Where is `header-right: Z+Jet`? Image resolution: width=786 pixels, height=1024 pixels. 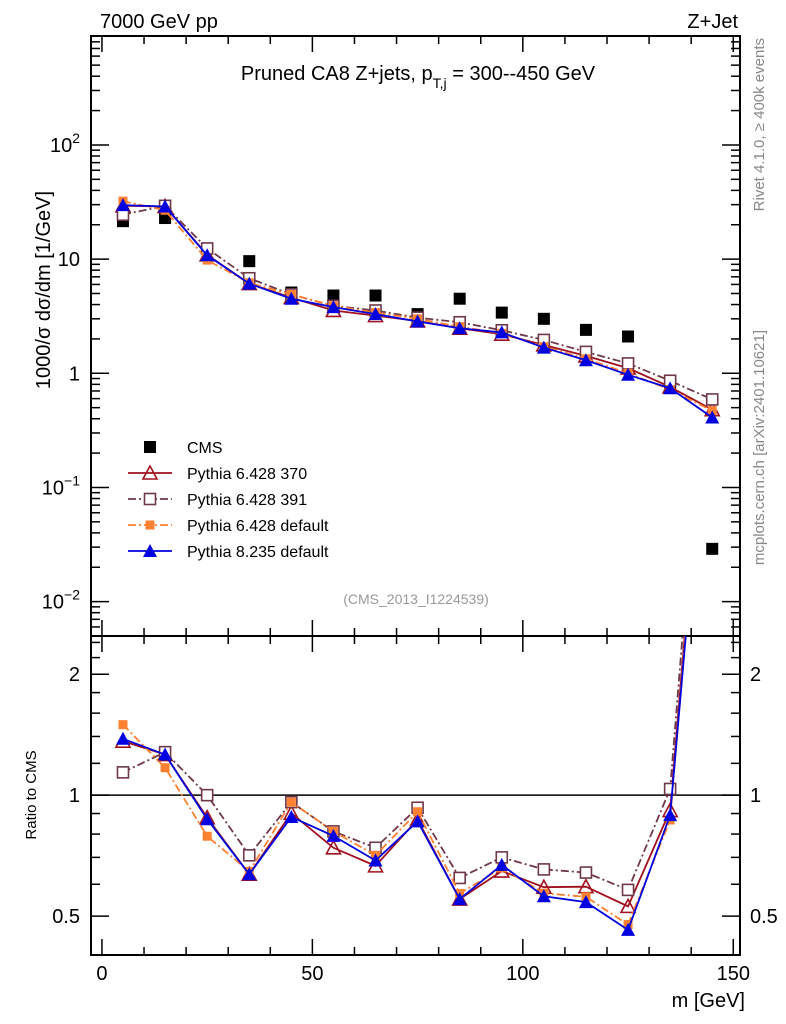
header-right: Z+Jet is located at coordinates (712, 22).